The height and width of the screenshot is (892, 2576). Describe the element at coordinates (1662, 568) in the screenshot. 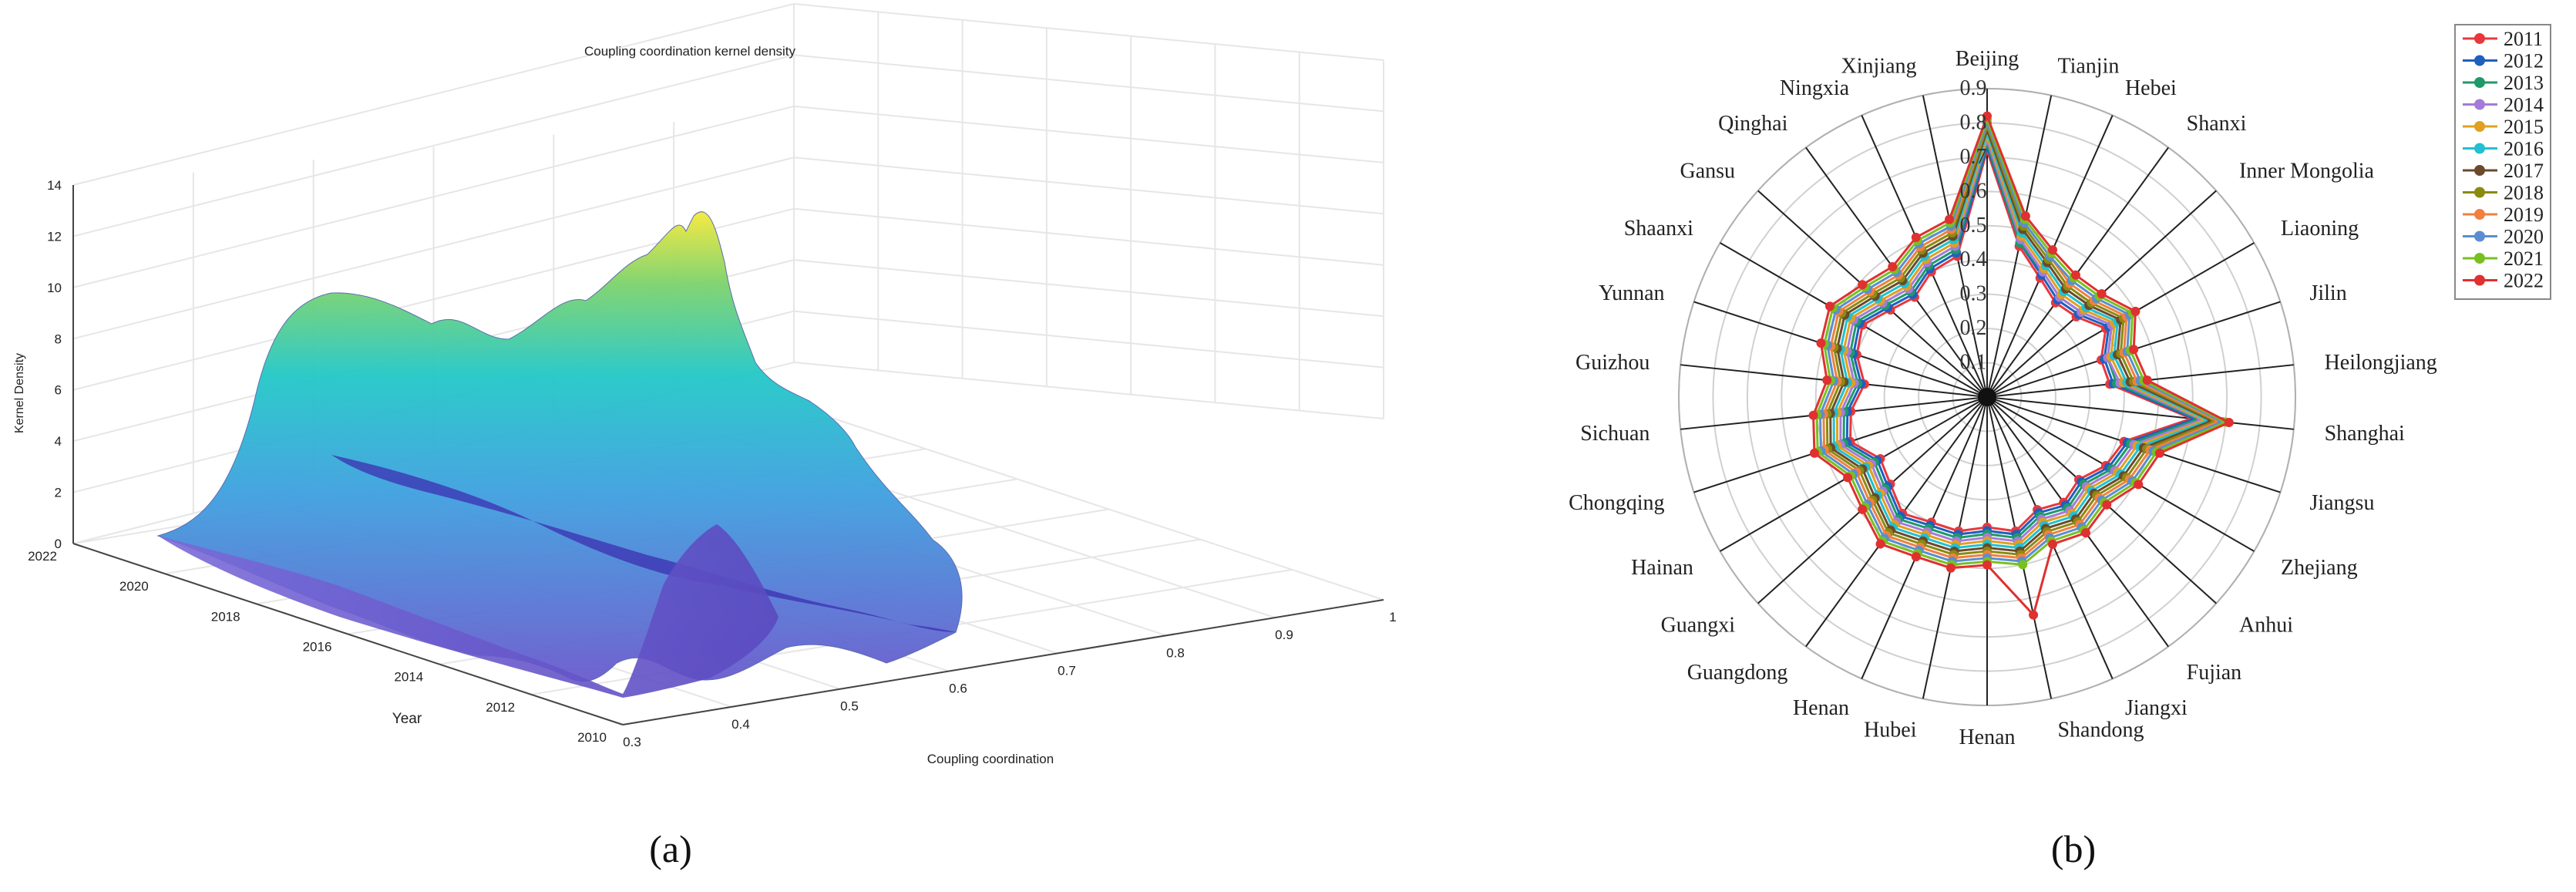

I see `radar-category-label: Hainan` at that location.